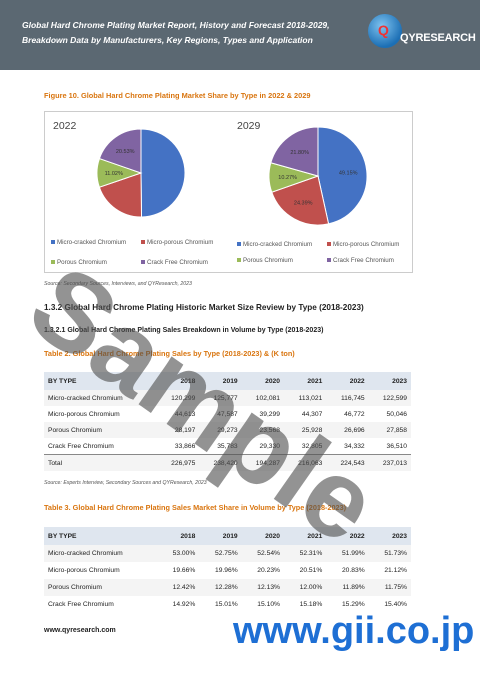 The width and height of the screenshot is (480, 679). What do you see at coordinates (389, 414) in the screenshot?
I see `table-cell: 50,046` at bounding box center [389, 414].